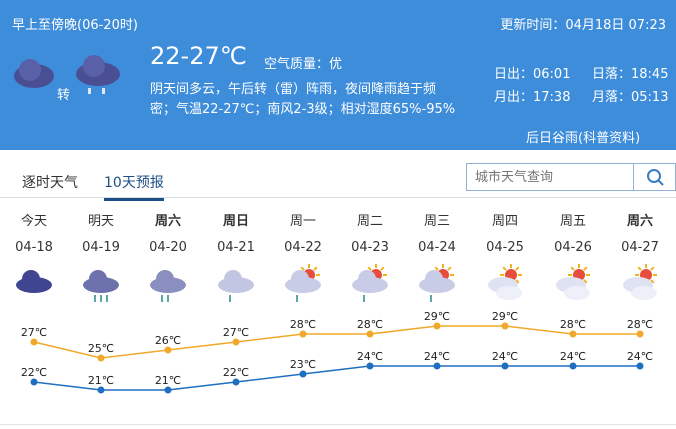 This screenshot has height=429, width=676. What do you see at coordinates (236, 258) in the screenshot?
I see `forecast-day: 周日 04-21` at bounding box center [236, 258].